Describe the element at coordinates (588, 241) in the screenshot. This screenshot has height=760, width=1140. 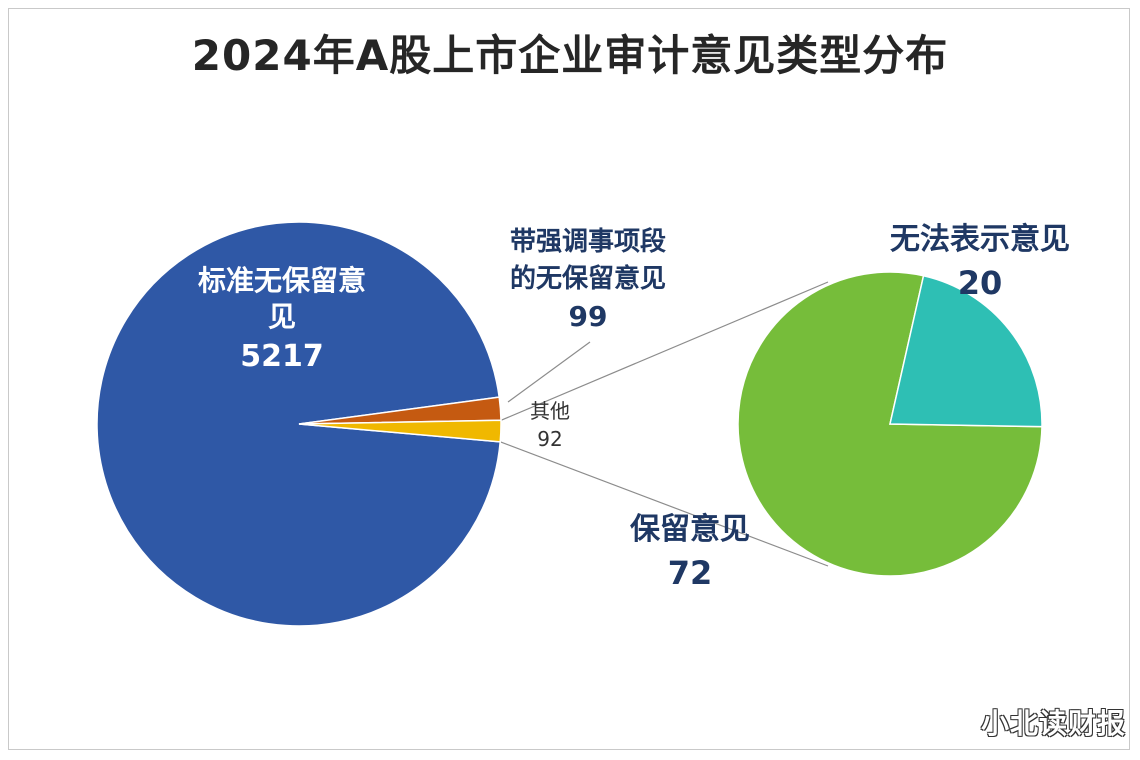
I see `label-emphasis-line-1: 带强调事项段` at that location.